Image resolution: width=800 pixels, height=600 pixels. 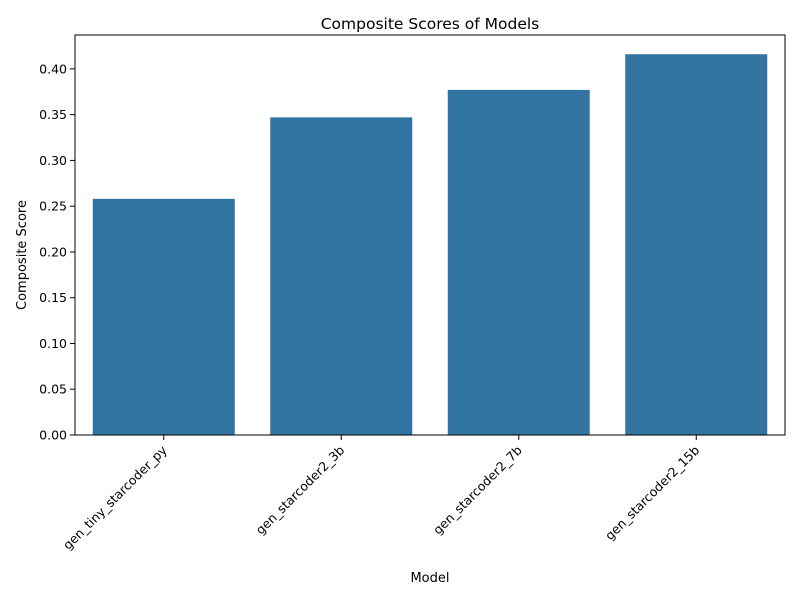 What do you see at coordinates (429, 578) in the screenshot?
I see `x-axis-label: Model` at bounding box center [429, 578].